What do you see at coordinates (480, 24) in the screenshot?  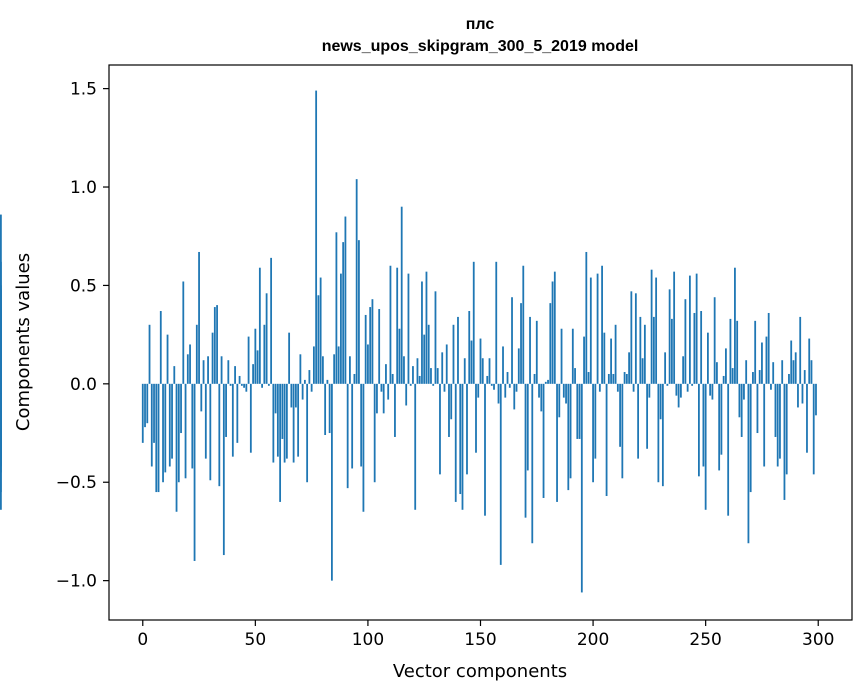 I see `chart-title-line1: плс` at bounding box center [480, 24].